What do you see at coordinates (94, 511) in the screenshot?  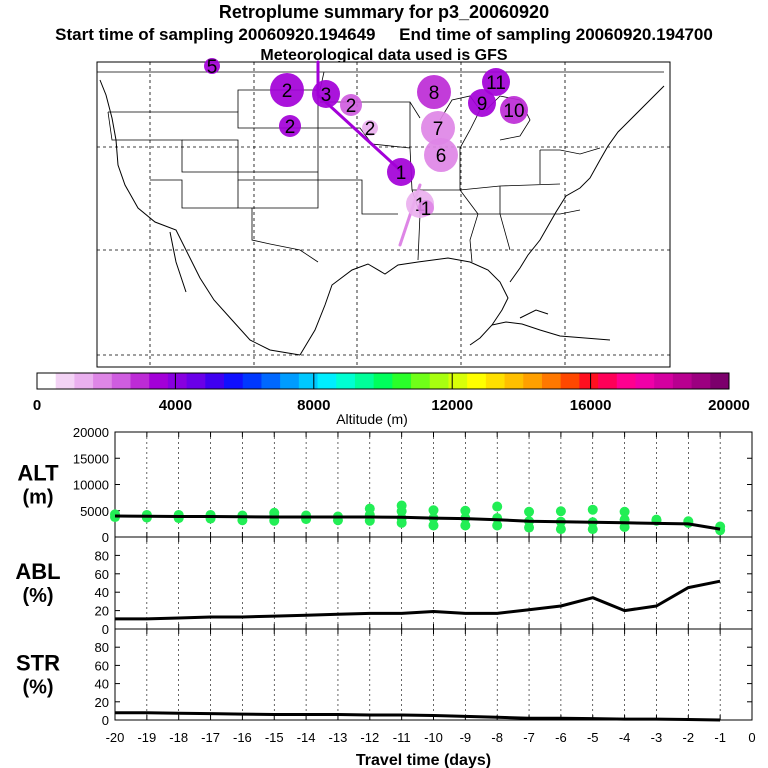 I see `y-tick-label: 5000` at bounding box center [94, 511].